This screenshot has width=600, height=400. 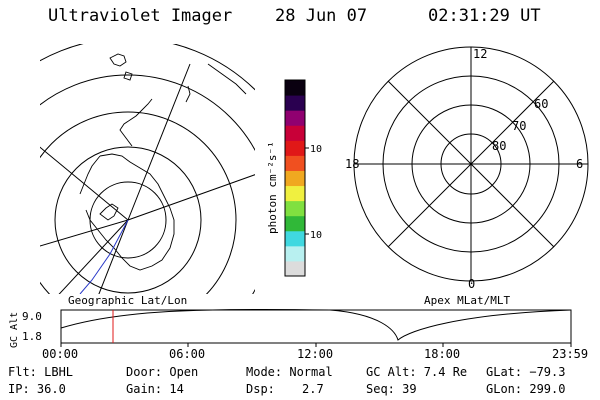 What do you see at coordinates (272, 187) in the screenshot?
I see `colorbar-unit-label: photon cm⁻²s⁻¹` at bounding box center [272, 187].